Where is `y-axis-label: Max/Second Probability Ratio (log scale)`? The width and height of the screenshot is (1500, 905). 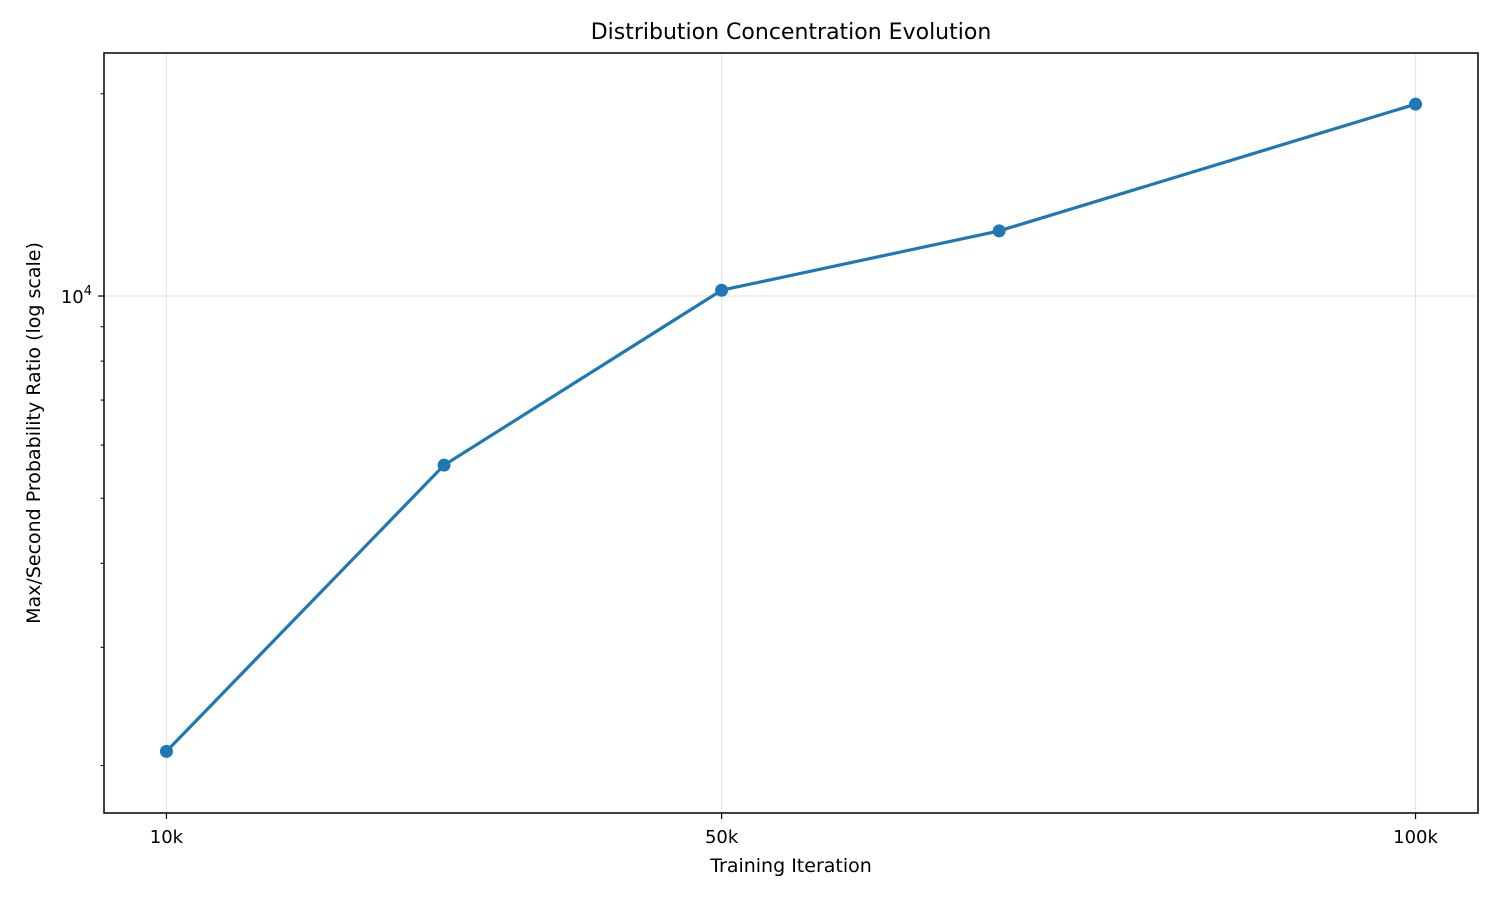 y-axis-label: Max/Second Probability Ratio (log scale) is located at coordinates (34, 433).